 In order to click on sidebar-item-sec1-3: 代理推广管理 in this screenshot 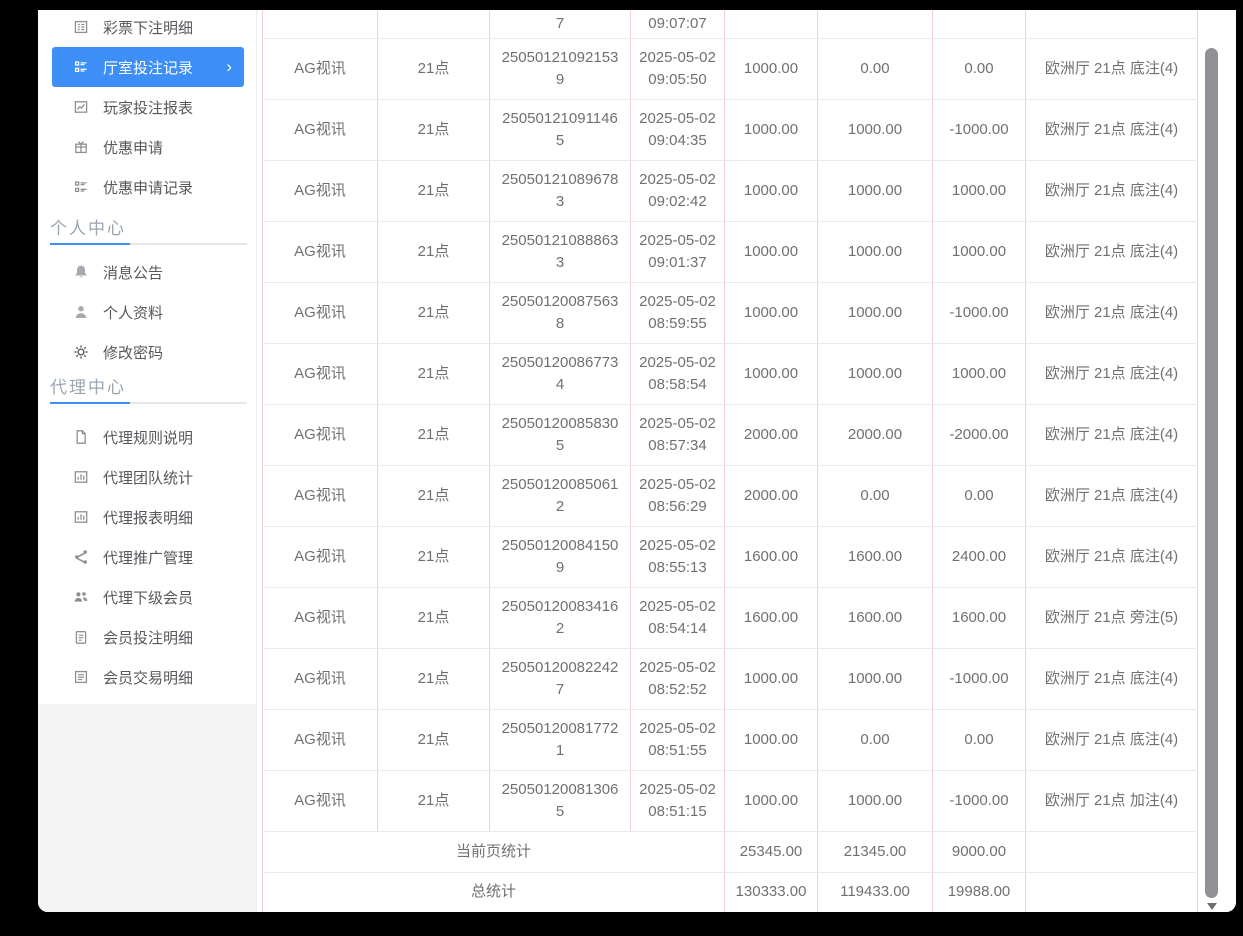, I will do `click(147, 557)`.